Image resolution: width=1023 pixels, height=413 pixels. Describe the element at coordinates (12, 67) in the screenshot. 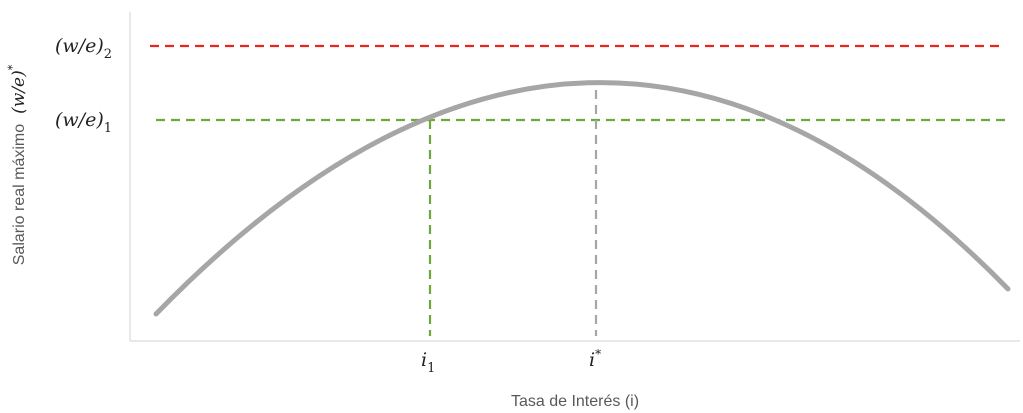

I see `y-axis-label-sup: *` at that location.